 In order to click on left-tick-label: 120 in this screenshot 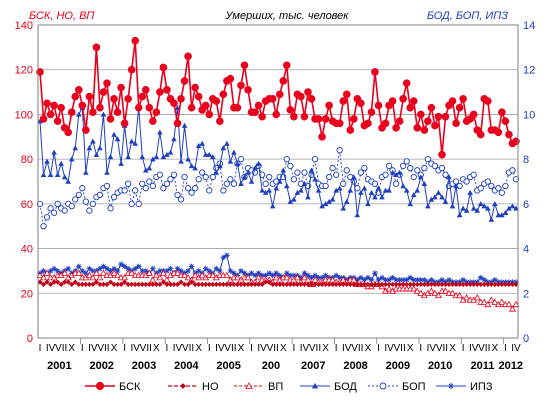, I will do `click(24, 71)`.